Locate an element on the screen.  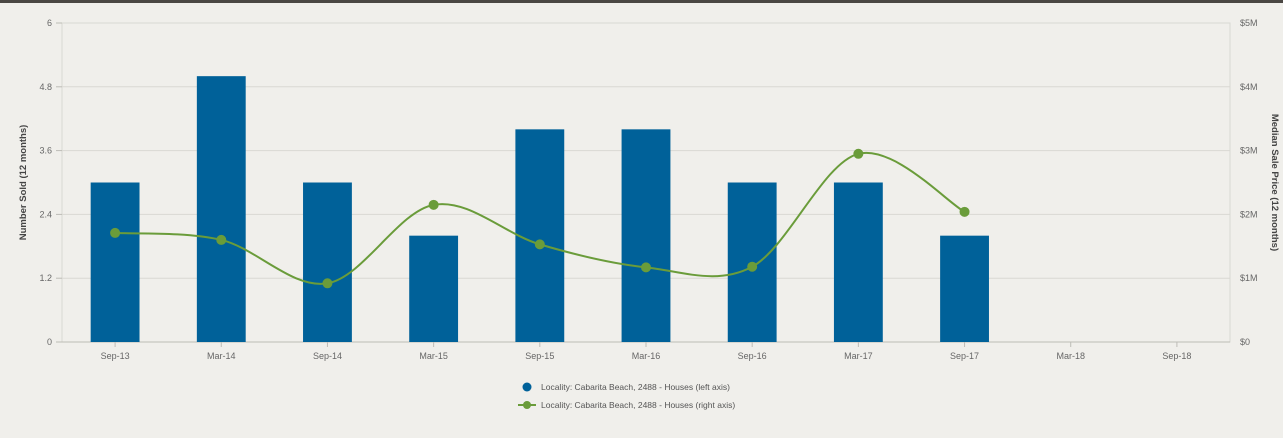
y-tick-label: 1.2 is located at coordinates (45, 278).